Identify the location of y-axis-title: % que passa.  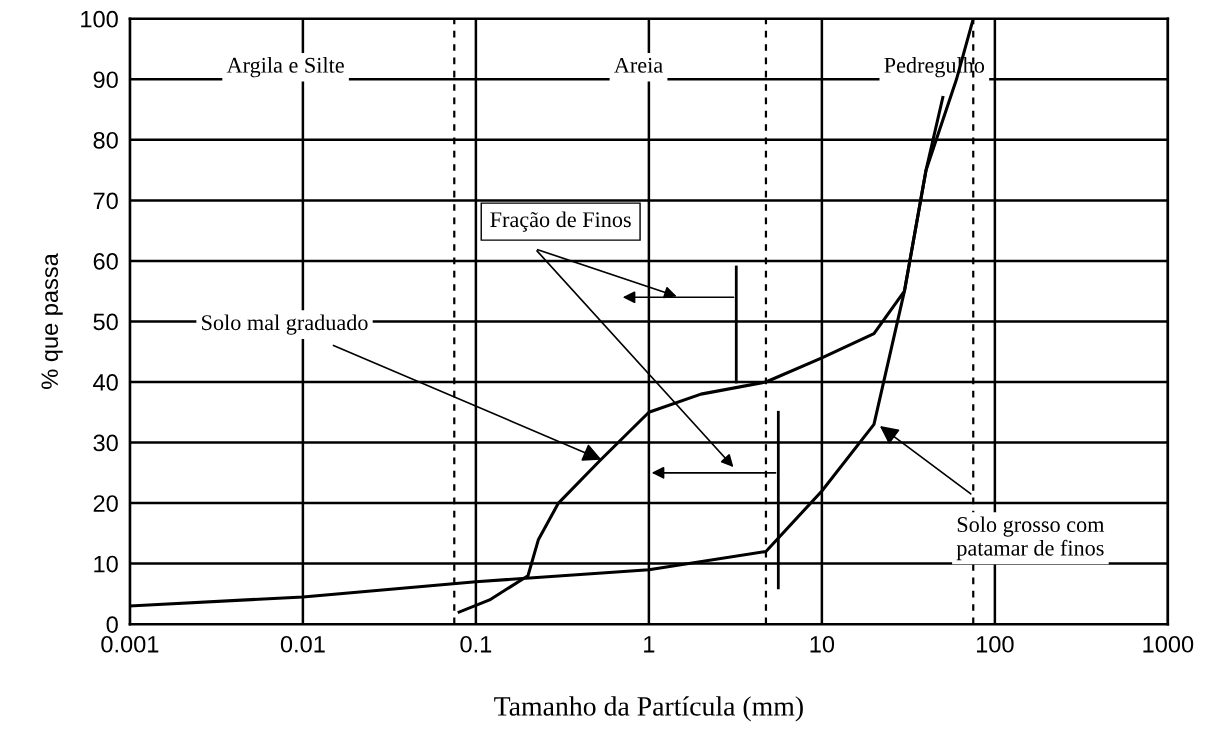
(52, 321).